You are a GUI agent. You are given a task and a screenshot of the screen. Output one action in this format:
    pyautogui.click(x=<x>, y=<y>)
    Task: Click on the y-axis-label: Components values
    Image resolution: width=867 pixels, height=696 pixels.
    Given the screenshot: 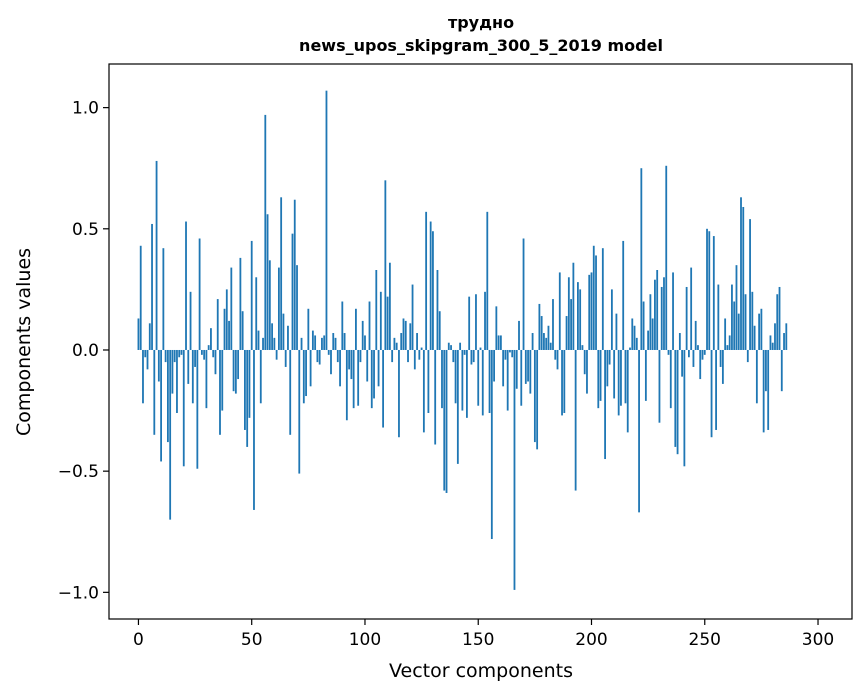 What is the action you would take?
    pyautogui.click(x=24, y=342)
    